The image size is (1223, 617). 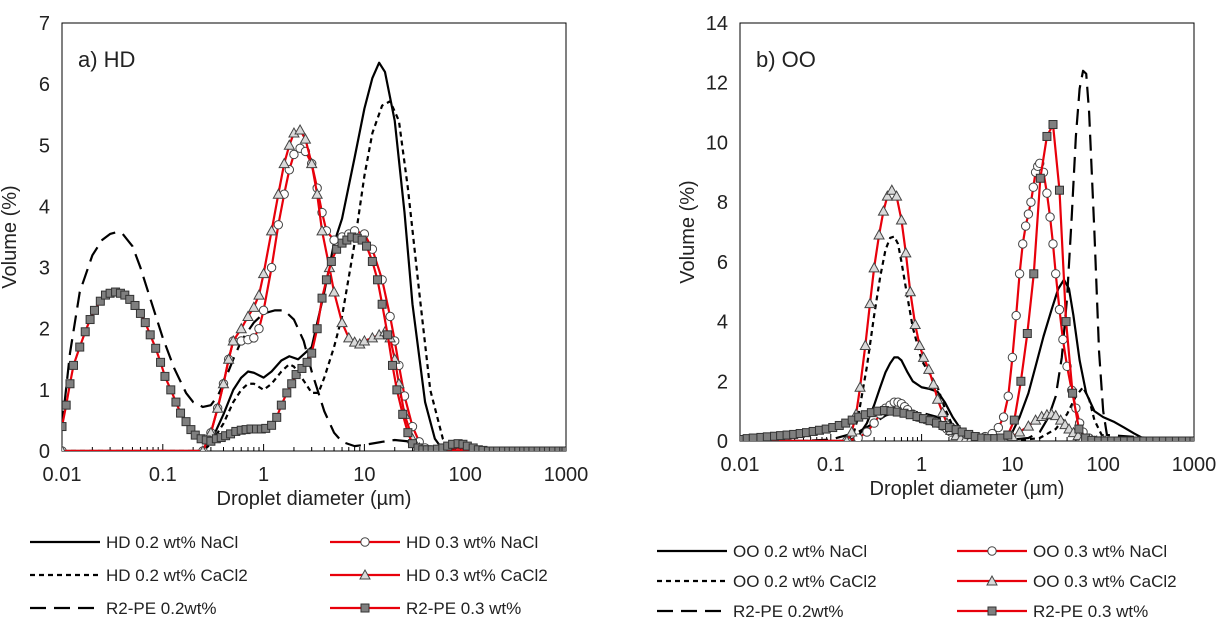 What do you see at coordinates (10, 236) in the screenshot?
I see `y-axis-title: Volume (%)` at bounding box center [10, 236].